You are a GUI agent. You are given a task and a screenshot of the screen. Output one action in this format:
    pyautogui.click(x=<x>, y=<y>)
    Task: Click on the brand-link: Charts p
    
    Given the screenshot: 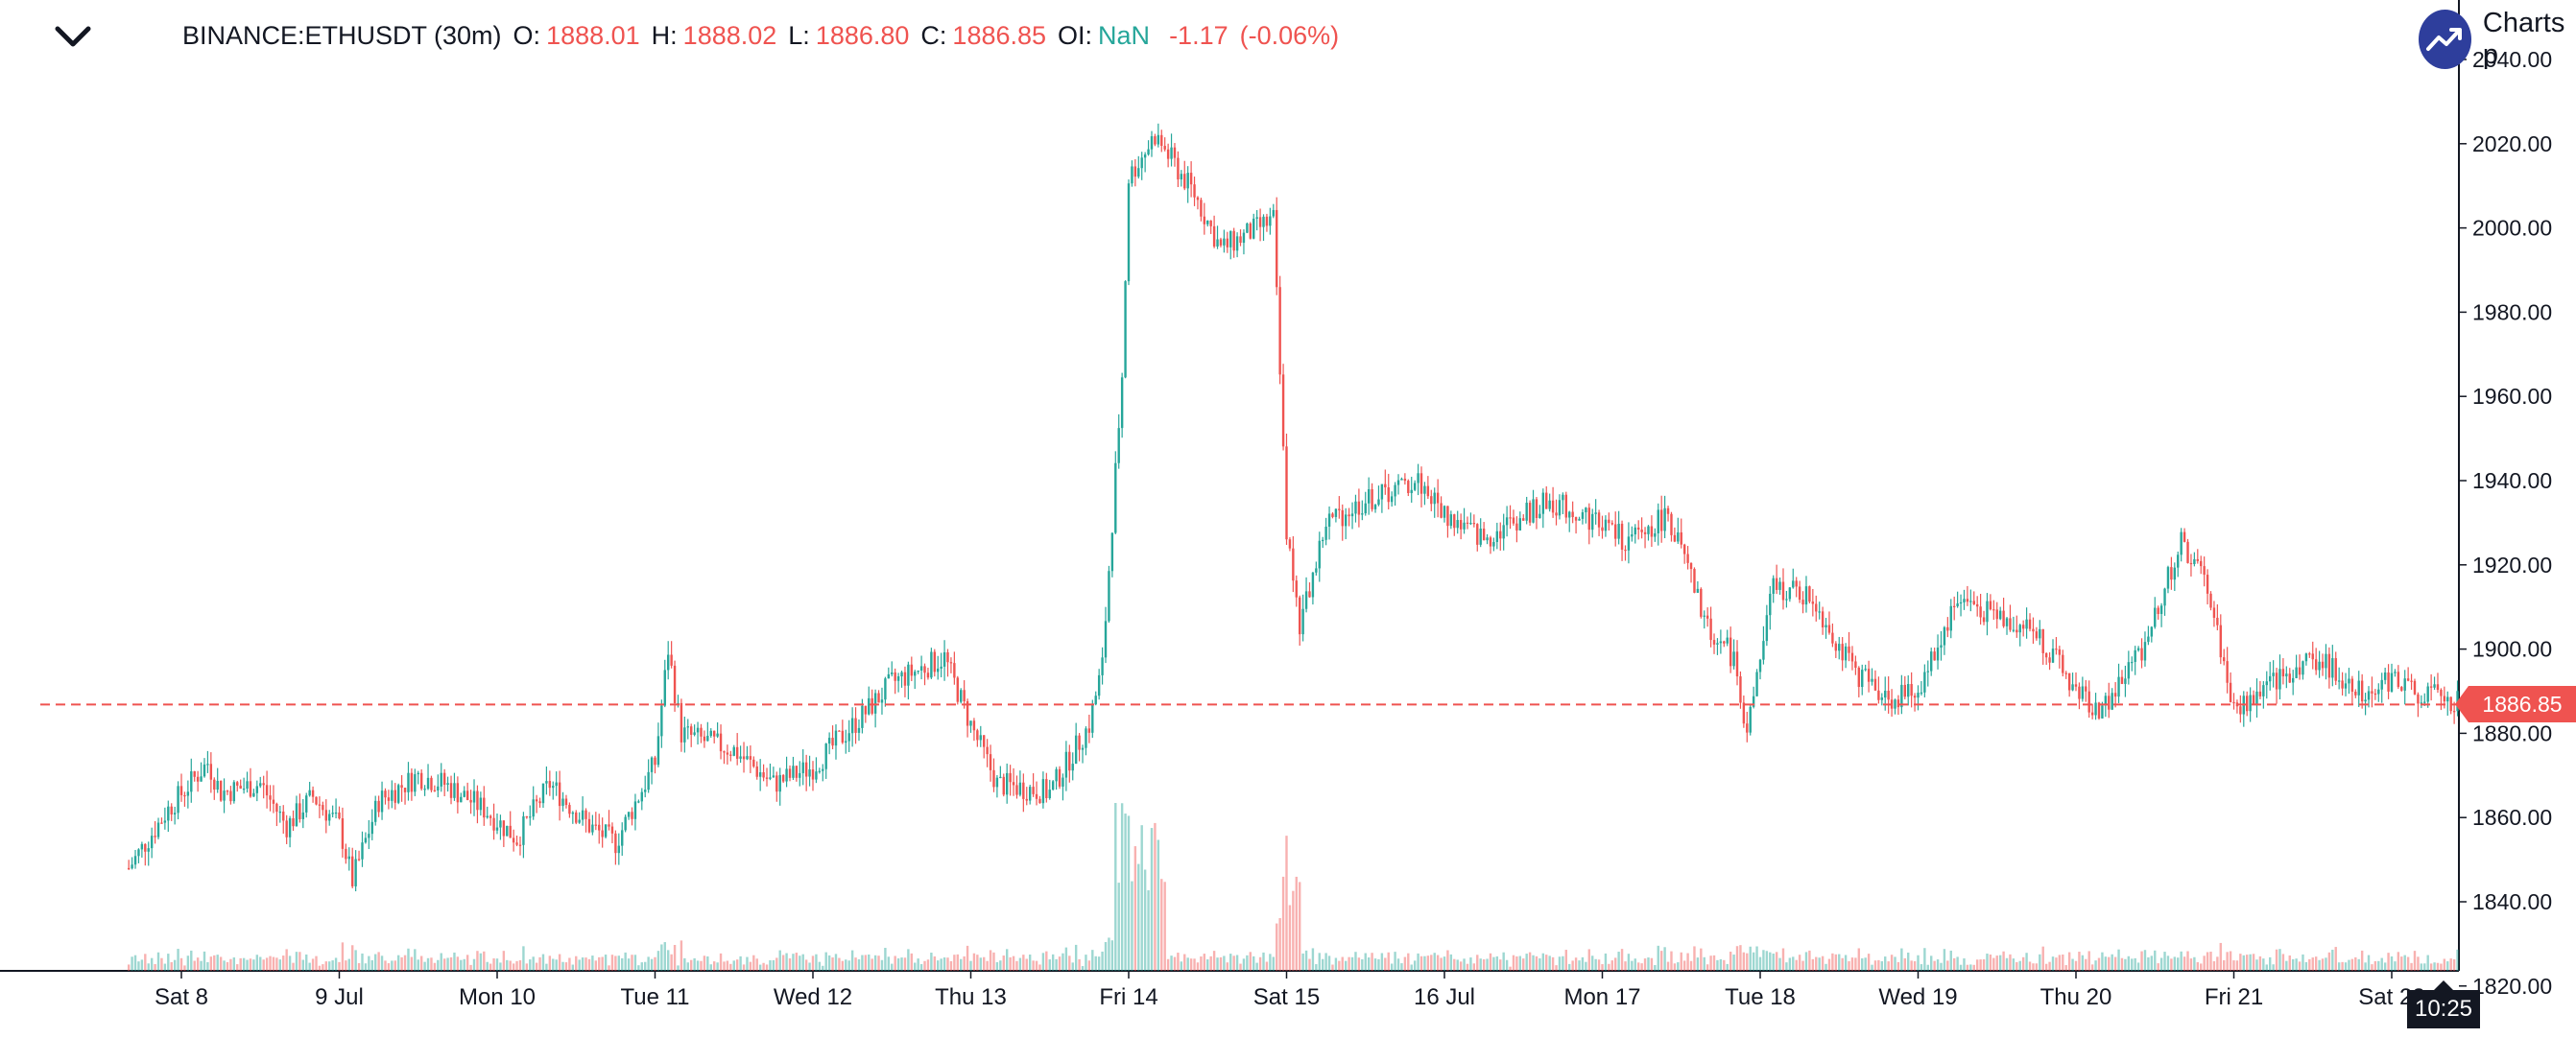 What is the action you would take?
    pyautogui.click(x=2497, y=39)
    